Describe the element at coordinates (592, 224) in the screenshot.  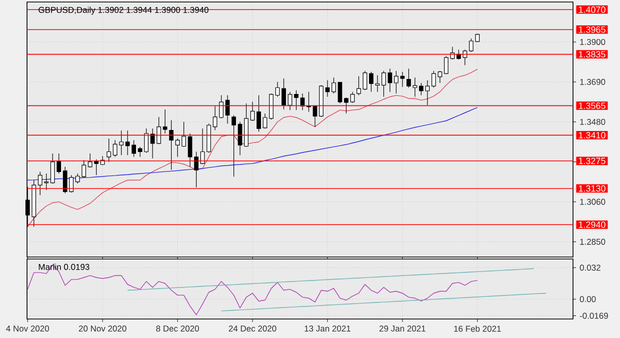
I see `ref-line-label: 1.2940` at that location.